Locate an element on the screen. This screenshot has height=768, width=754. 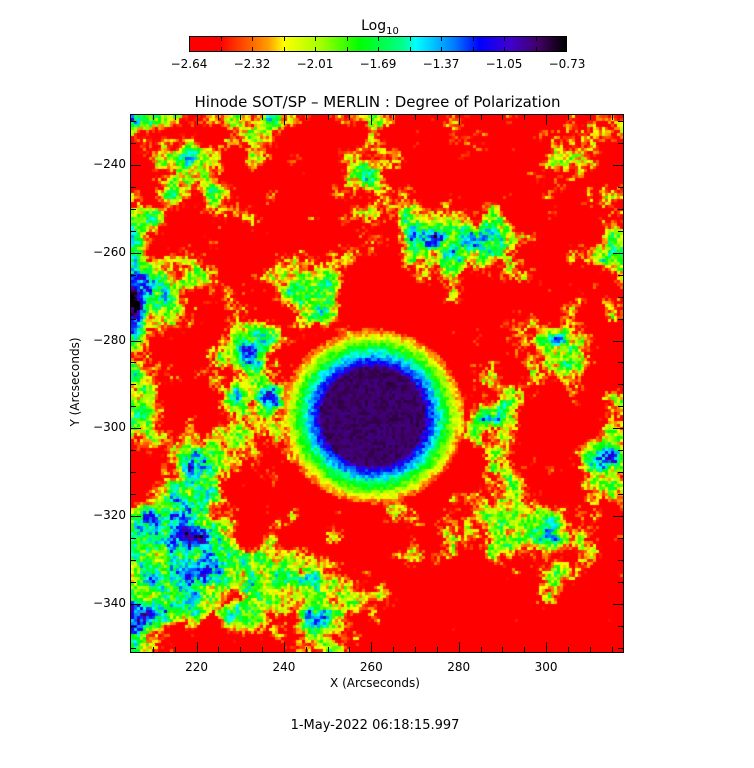
colorbar is located at coordinates (378, 44).